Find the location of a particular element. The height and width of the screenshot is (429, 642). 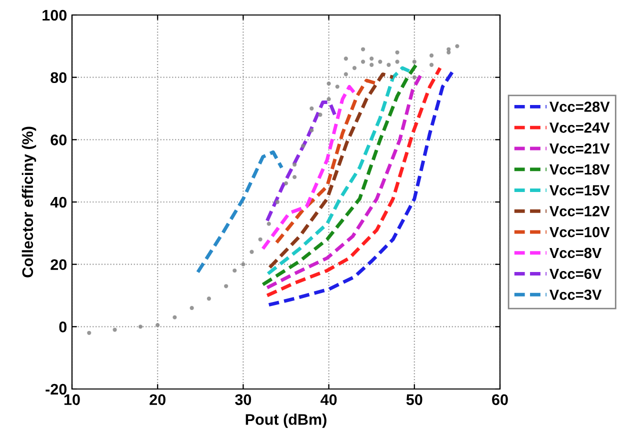

x-tick-label: 30 is located at coordinates (243, 400).